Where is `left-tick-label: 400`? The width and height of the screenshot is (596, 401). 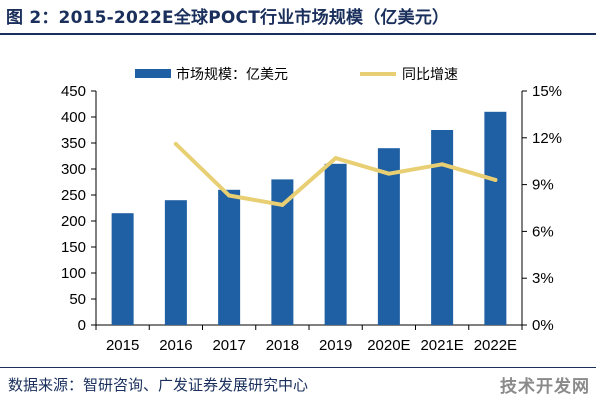 left-tick-label: 400 is located at coordinates (73, 117).